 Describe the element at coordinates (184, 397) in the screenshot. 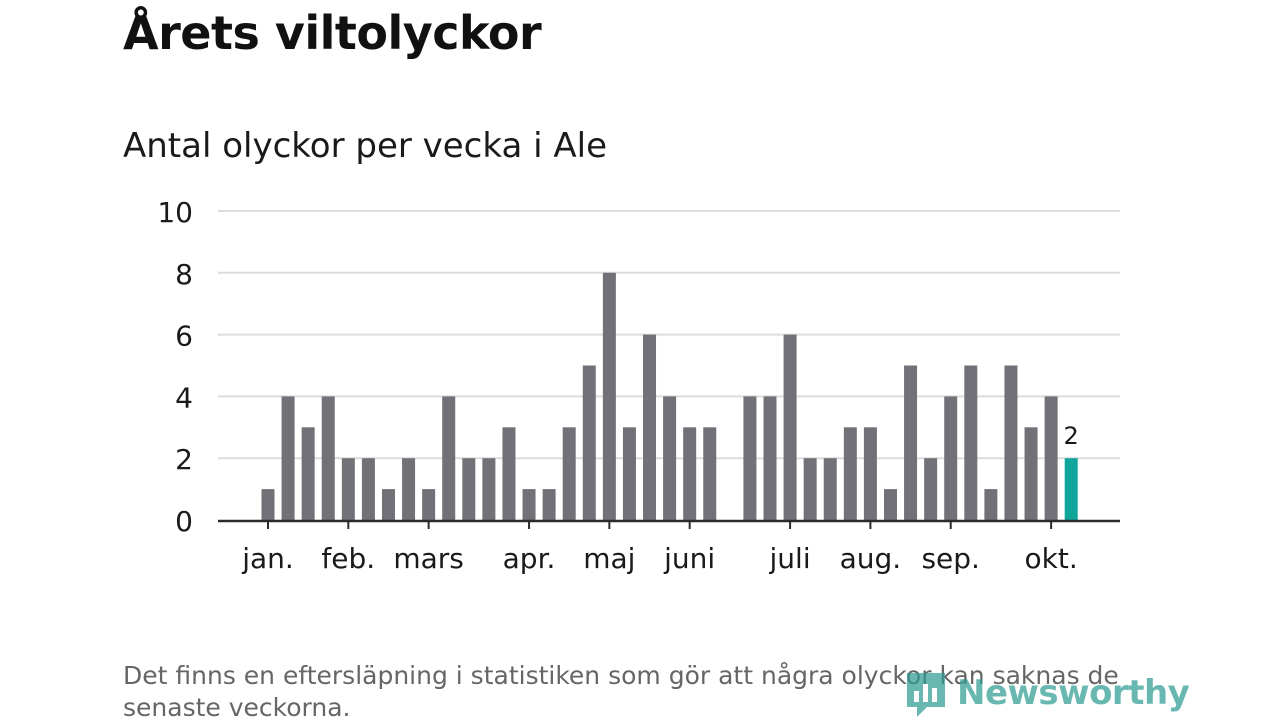

I see `y-tick-label: 4` at that location.